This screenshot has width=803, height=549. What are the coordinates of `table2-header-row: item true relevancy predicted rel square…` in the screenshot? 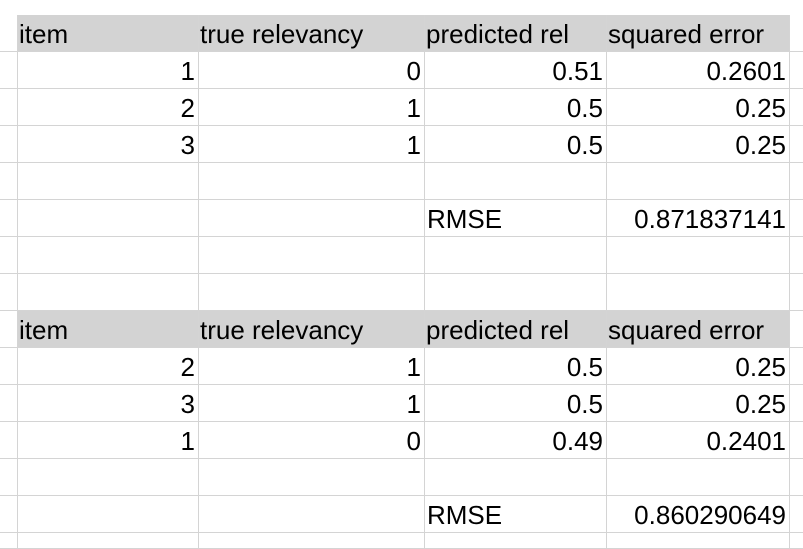 It's located at (401, 329).